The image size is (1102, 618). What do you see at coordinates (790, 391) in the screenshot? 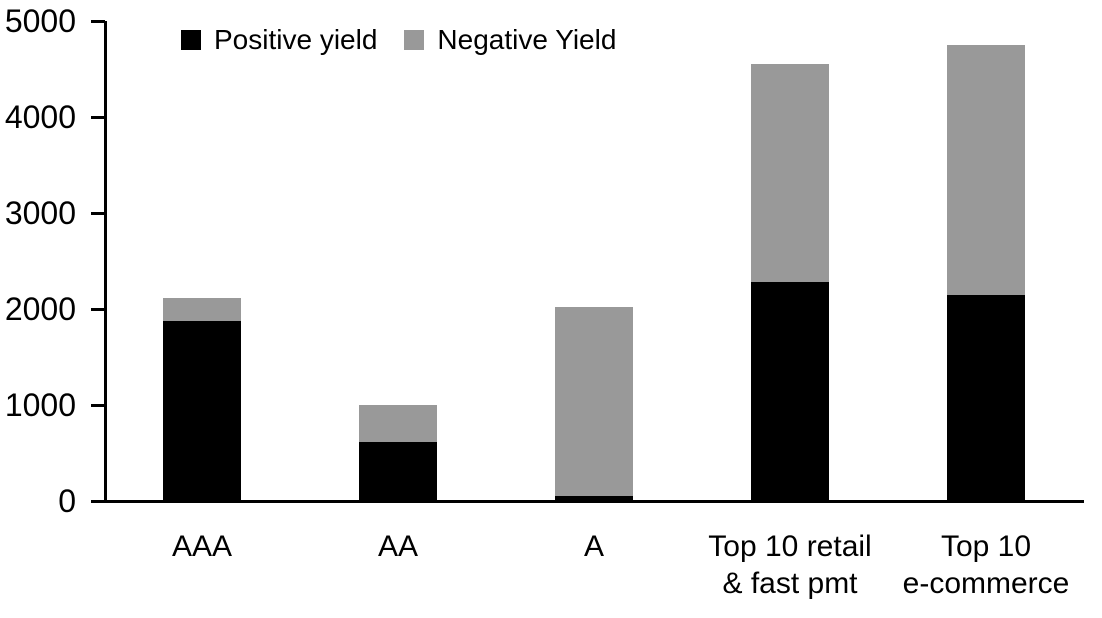
I see `bar-top-10-retail-fast-pmt-positive-yield` at bounding box center [790, 391].